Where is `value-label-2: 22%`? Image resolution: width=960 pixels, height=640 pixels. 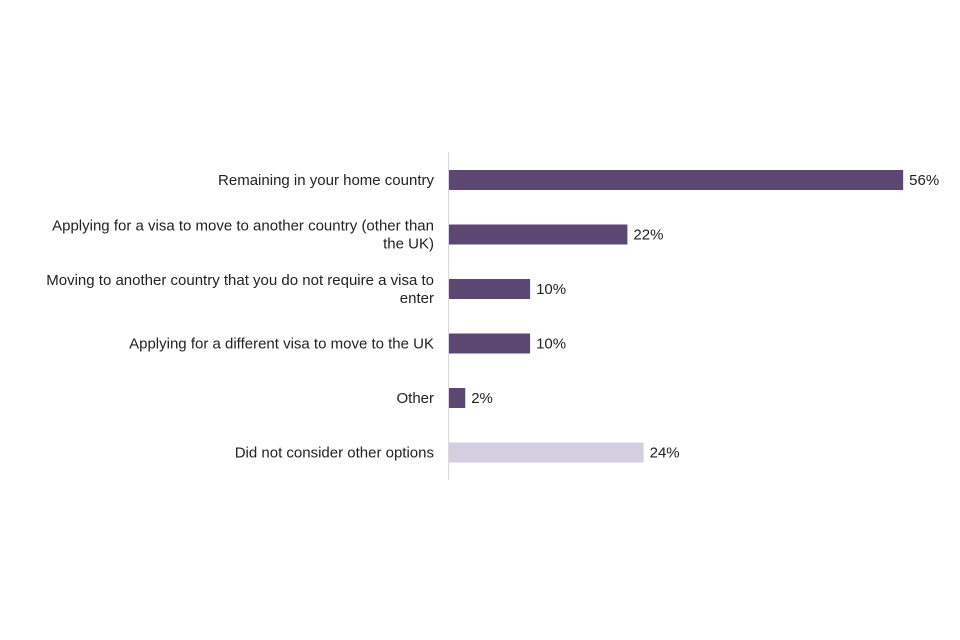
value-label-2: 22% is located at coordinates (648, 235).